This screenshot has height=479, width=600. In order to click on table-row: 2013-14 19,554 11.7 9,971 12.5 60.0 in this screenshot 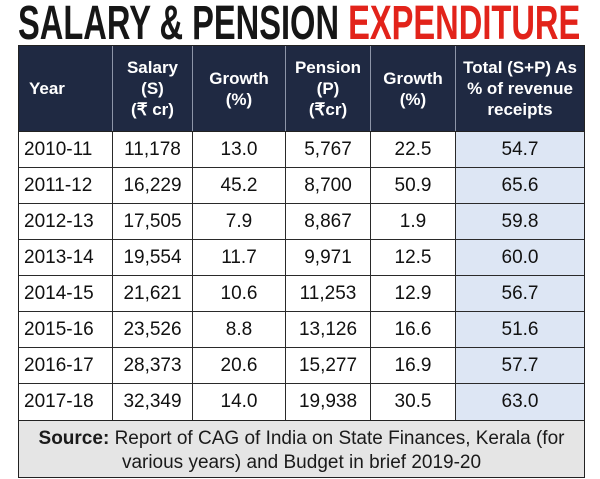, I will do `click(301, 258)`.